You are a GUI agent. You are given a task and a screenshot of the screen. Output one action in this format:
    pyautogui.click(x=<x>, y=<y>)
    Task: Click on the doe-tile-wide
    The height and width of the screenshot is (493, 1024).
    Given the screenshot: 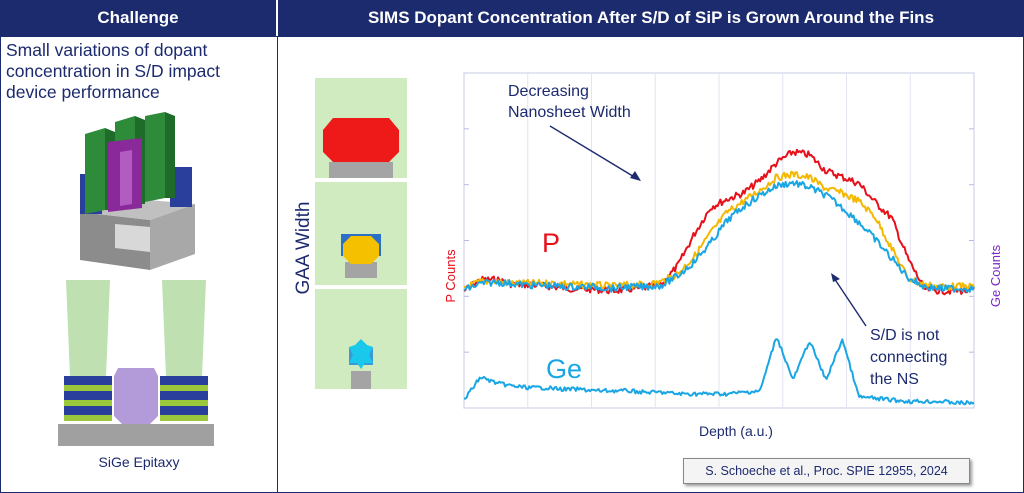 What is the action you would take?
    pyautogui.click(x=361, y=128)
    